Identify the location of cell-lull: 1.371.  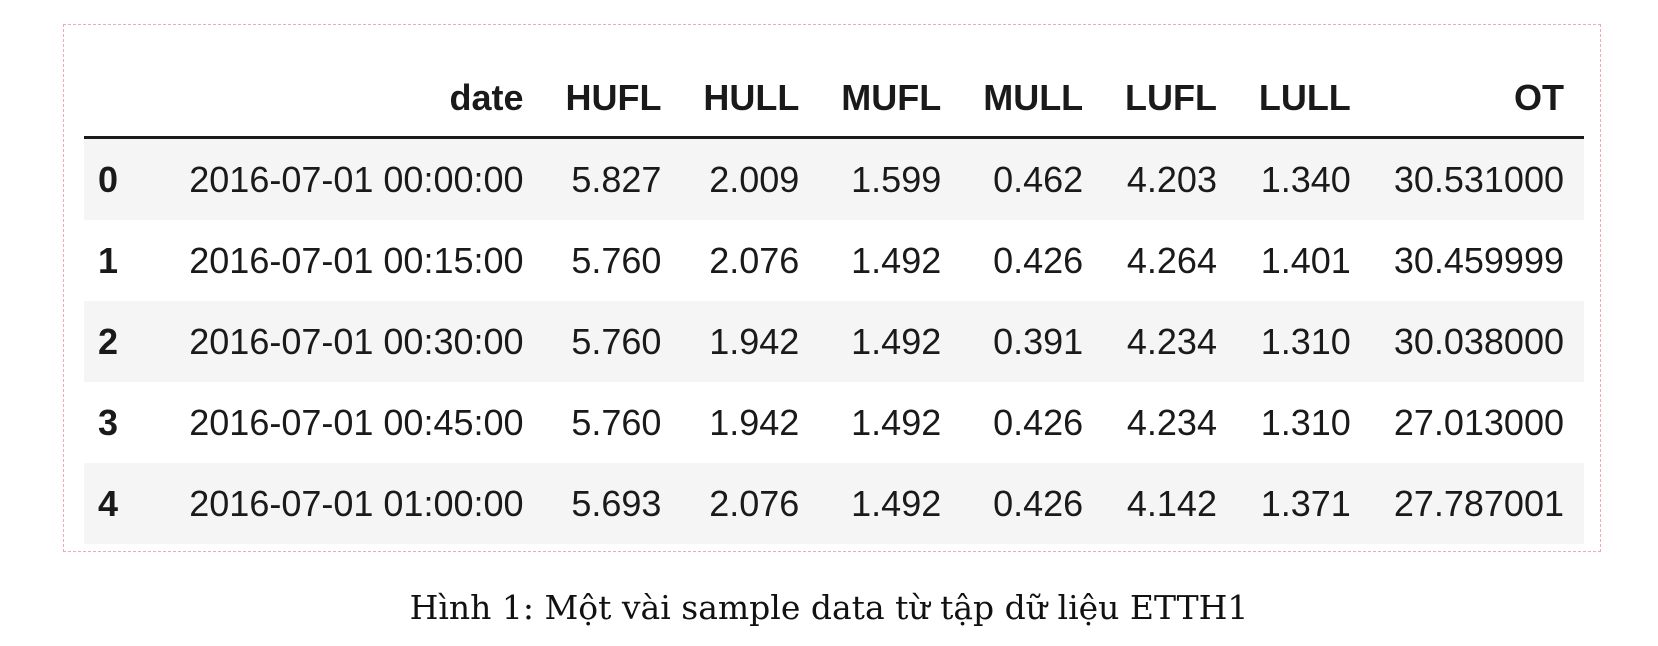
(1305, 503).